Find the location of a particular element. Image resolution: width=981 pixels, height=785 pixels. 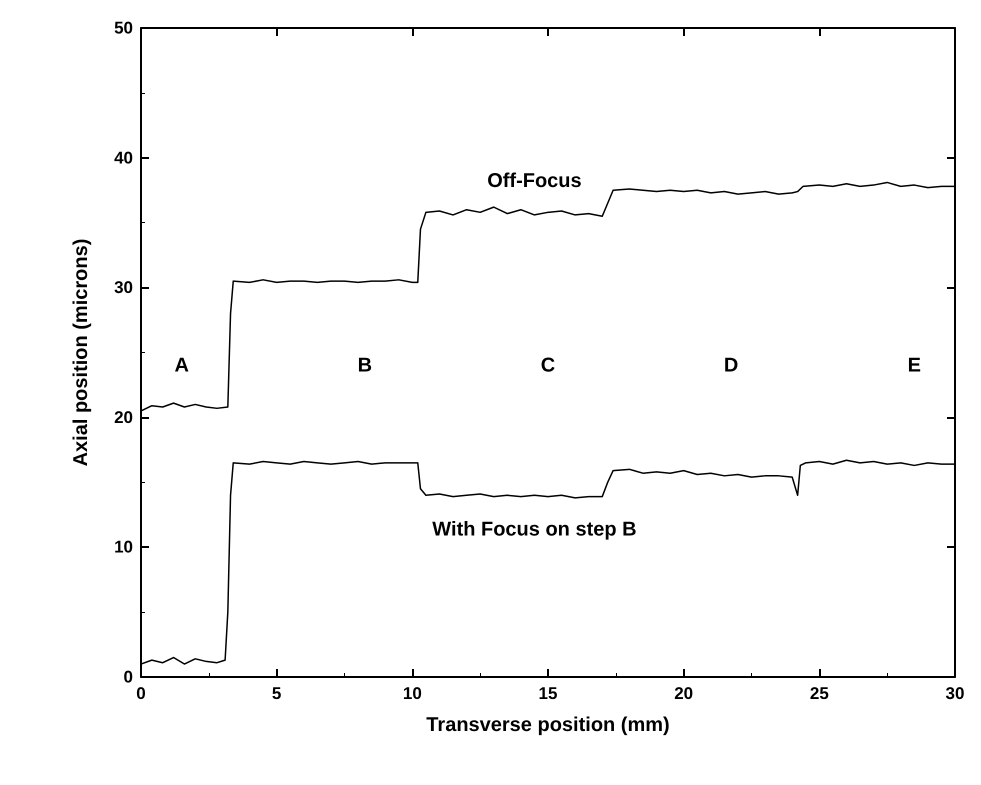

y-tick-label: 30 is located at coordinates (123, 288).